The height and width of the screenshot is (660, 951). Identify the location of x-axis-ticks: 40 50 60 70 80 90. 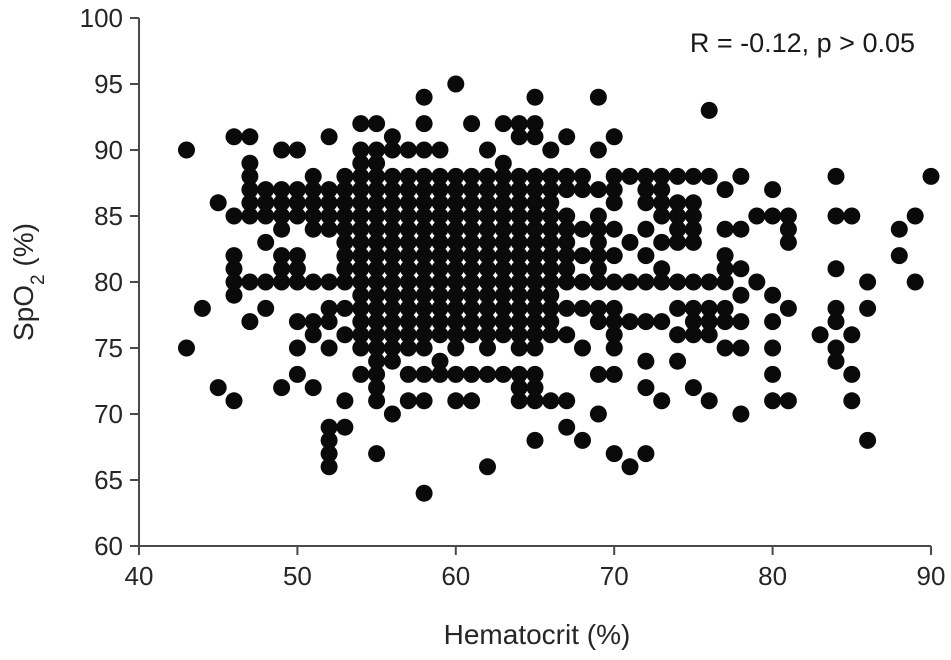
(535, 568).